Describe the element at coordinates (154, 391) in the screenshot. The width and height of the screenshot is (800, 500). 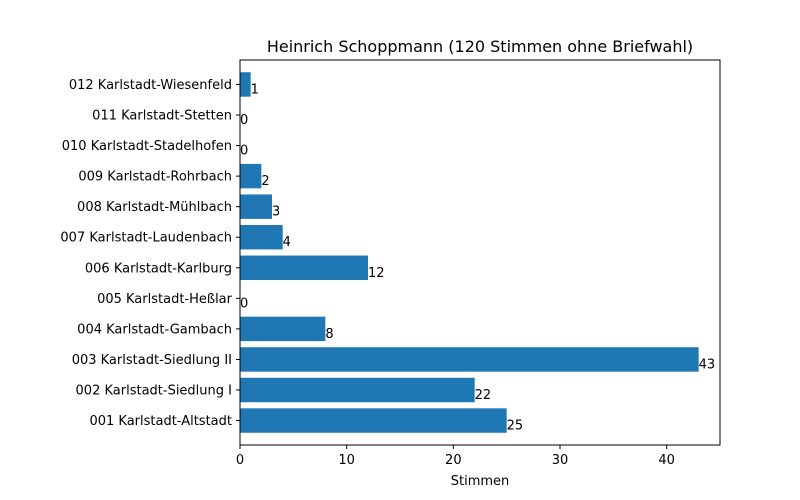
I see `y-tick-label: 002 Karlstadt-Siedlung I` at that location.